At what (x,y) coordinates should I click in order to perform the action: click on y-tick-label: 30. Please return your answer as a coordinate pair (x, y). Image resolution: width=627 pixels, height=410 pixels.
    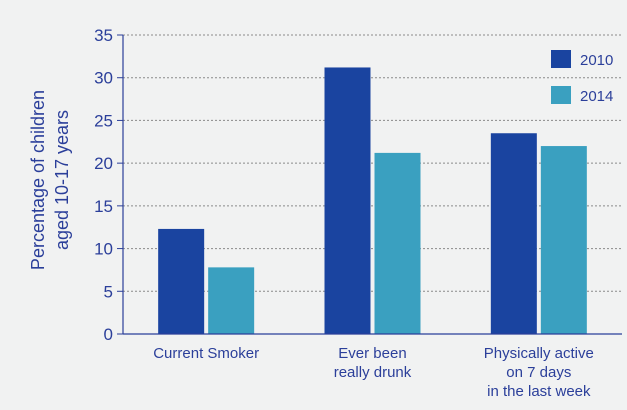
    Looking at the image, I should click on (103, 78).